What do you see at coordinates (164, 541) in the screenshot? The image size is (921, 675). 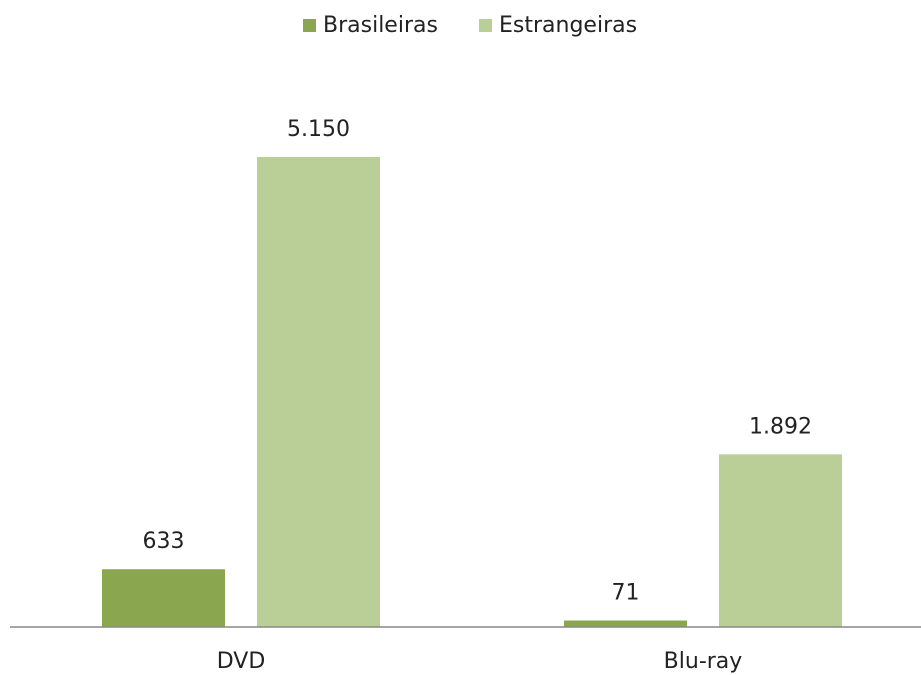 I see `value-label: 633` at bounding box center [164, 541].